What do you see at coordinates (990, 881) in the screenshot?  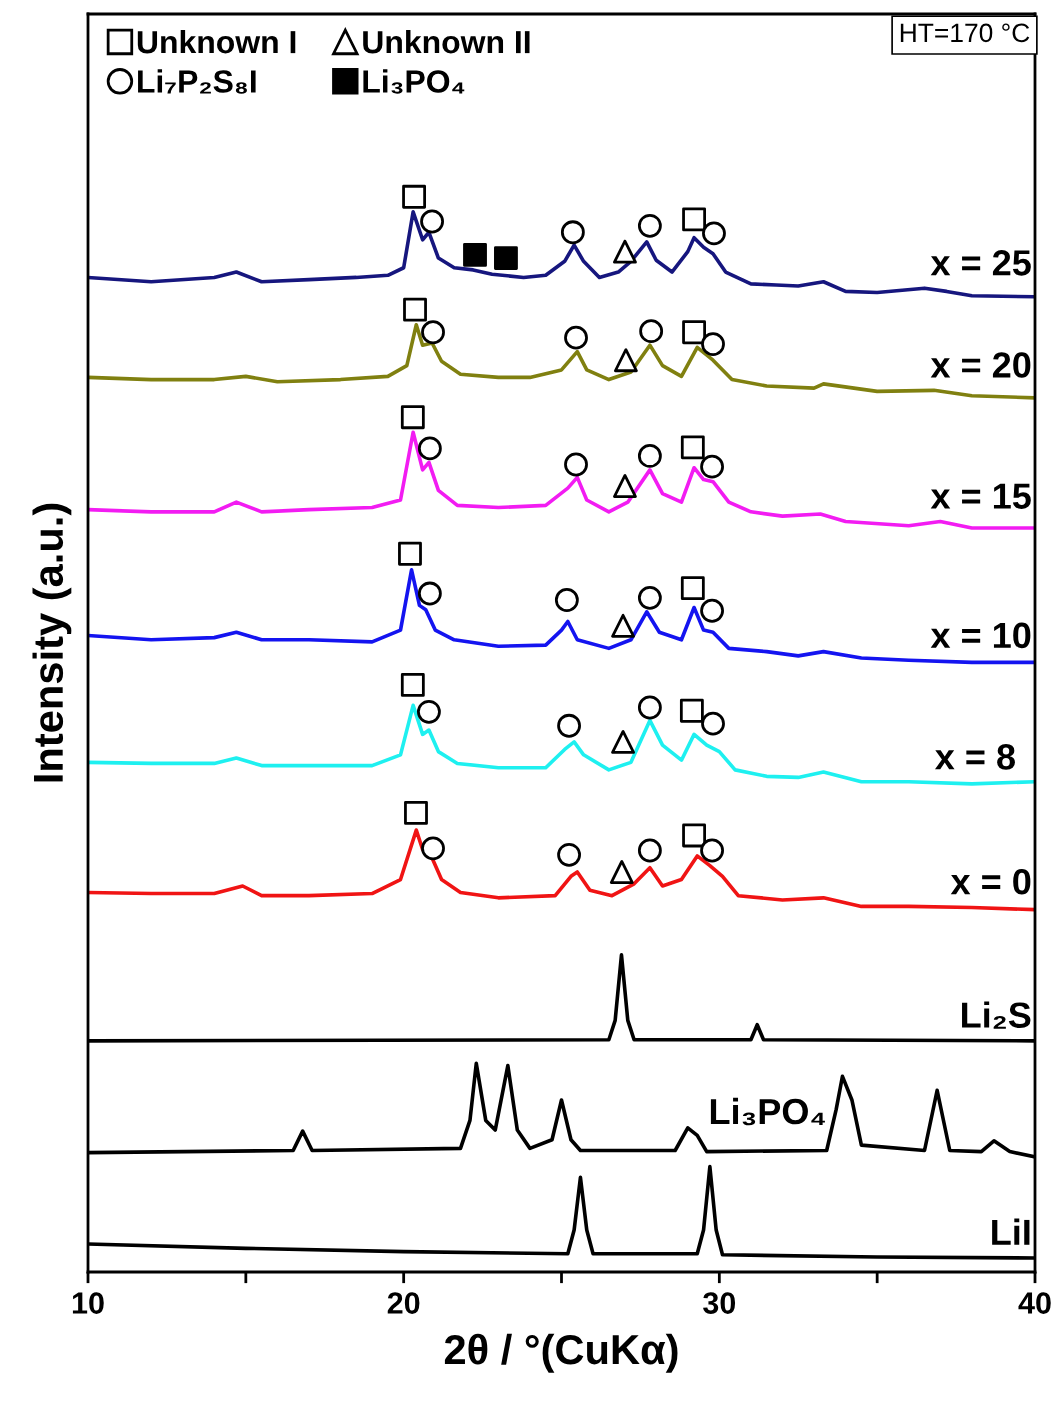 I see `series-label: x = 0` at bounding box center [990, 881].